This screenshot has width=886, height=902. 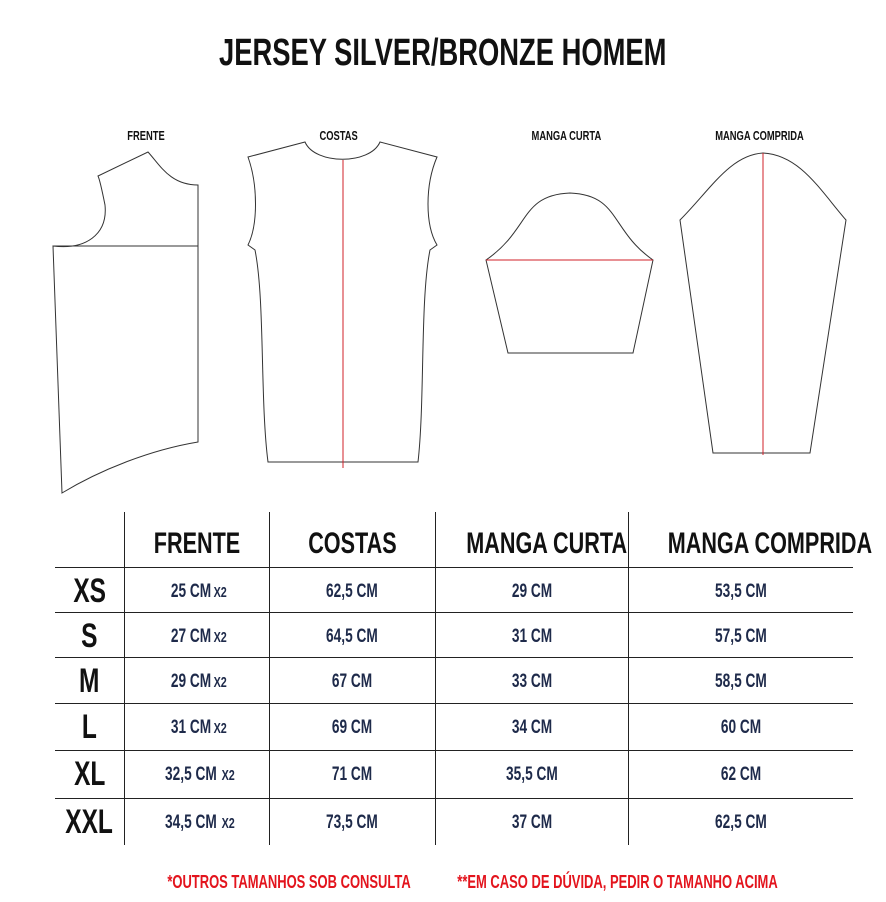 I want to click on header-manga-comprida: MANGA COMPRIDA, so click(x=770, y=543).